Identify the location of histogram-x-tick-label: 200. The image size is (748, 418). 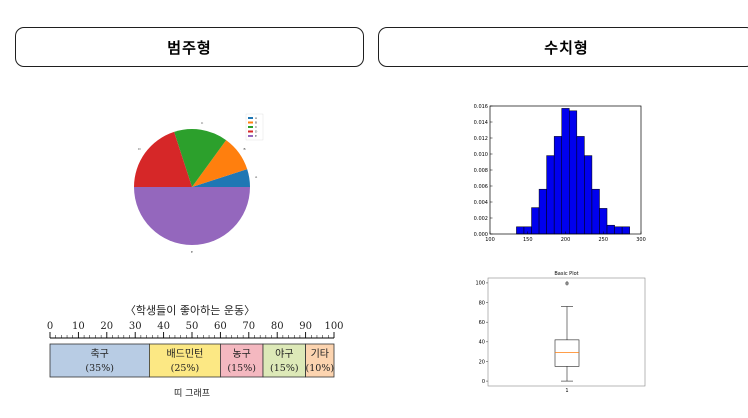
(566, 240).